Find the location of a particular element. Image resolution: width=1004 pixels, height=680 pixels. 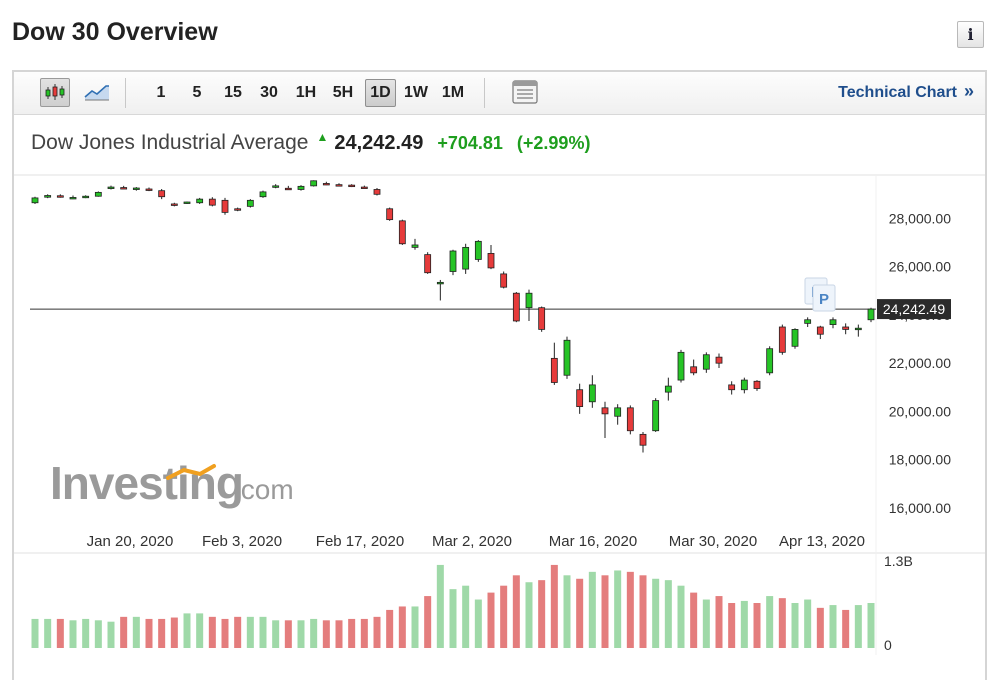

line-chart-icon is located at coordinates (97, 92).